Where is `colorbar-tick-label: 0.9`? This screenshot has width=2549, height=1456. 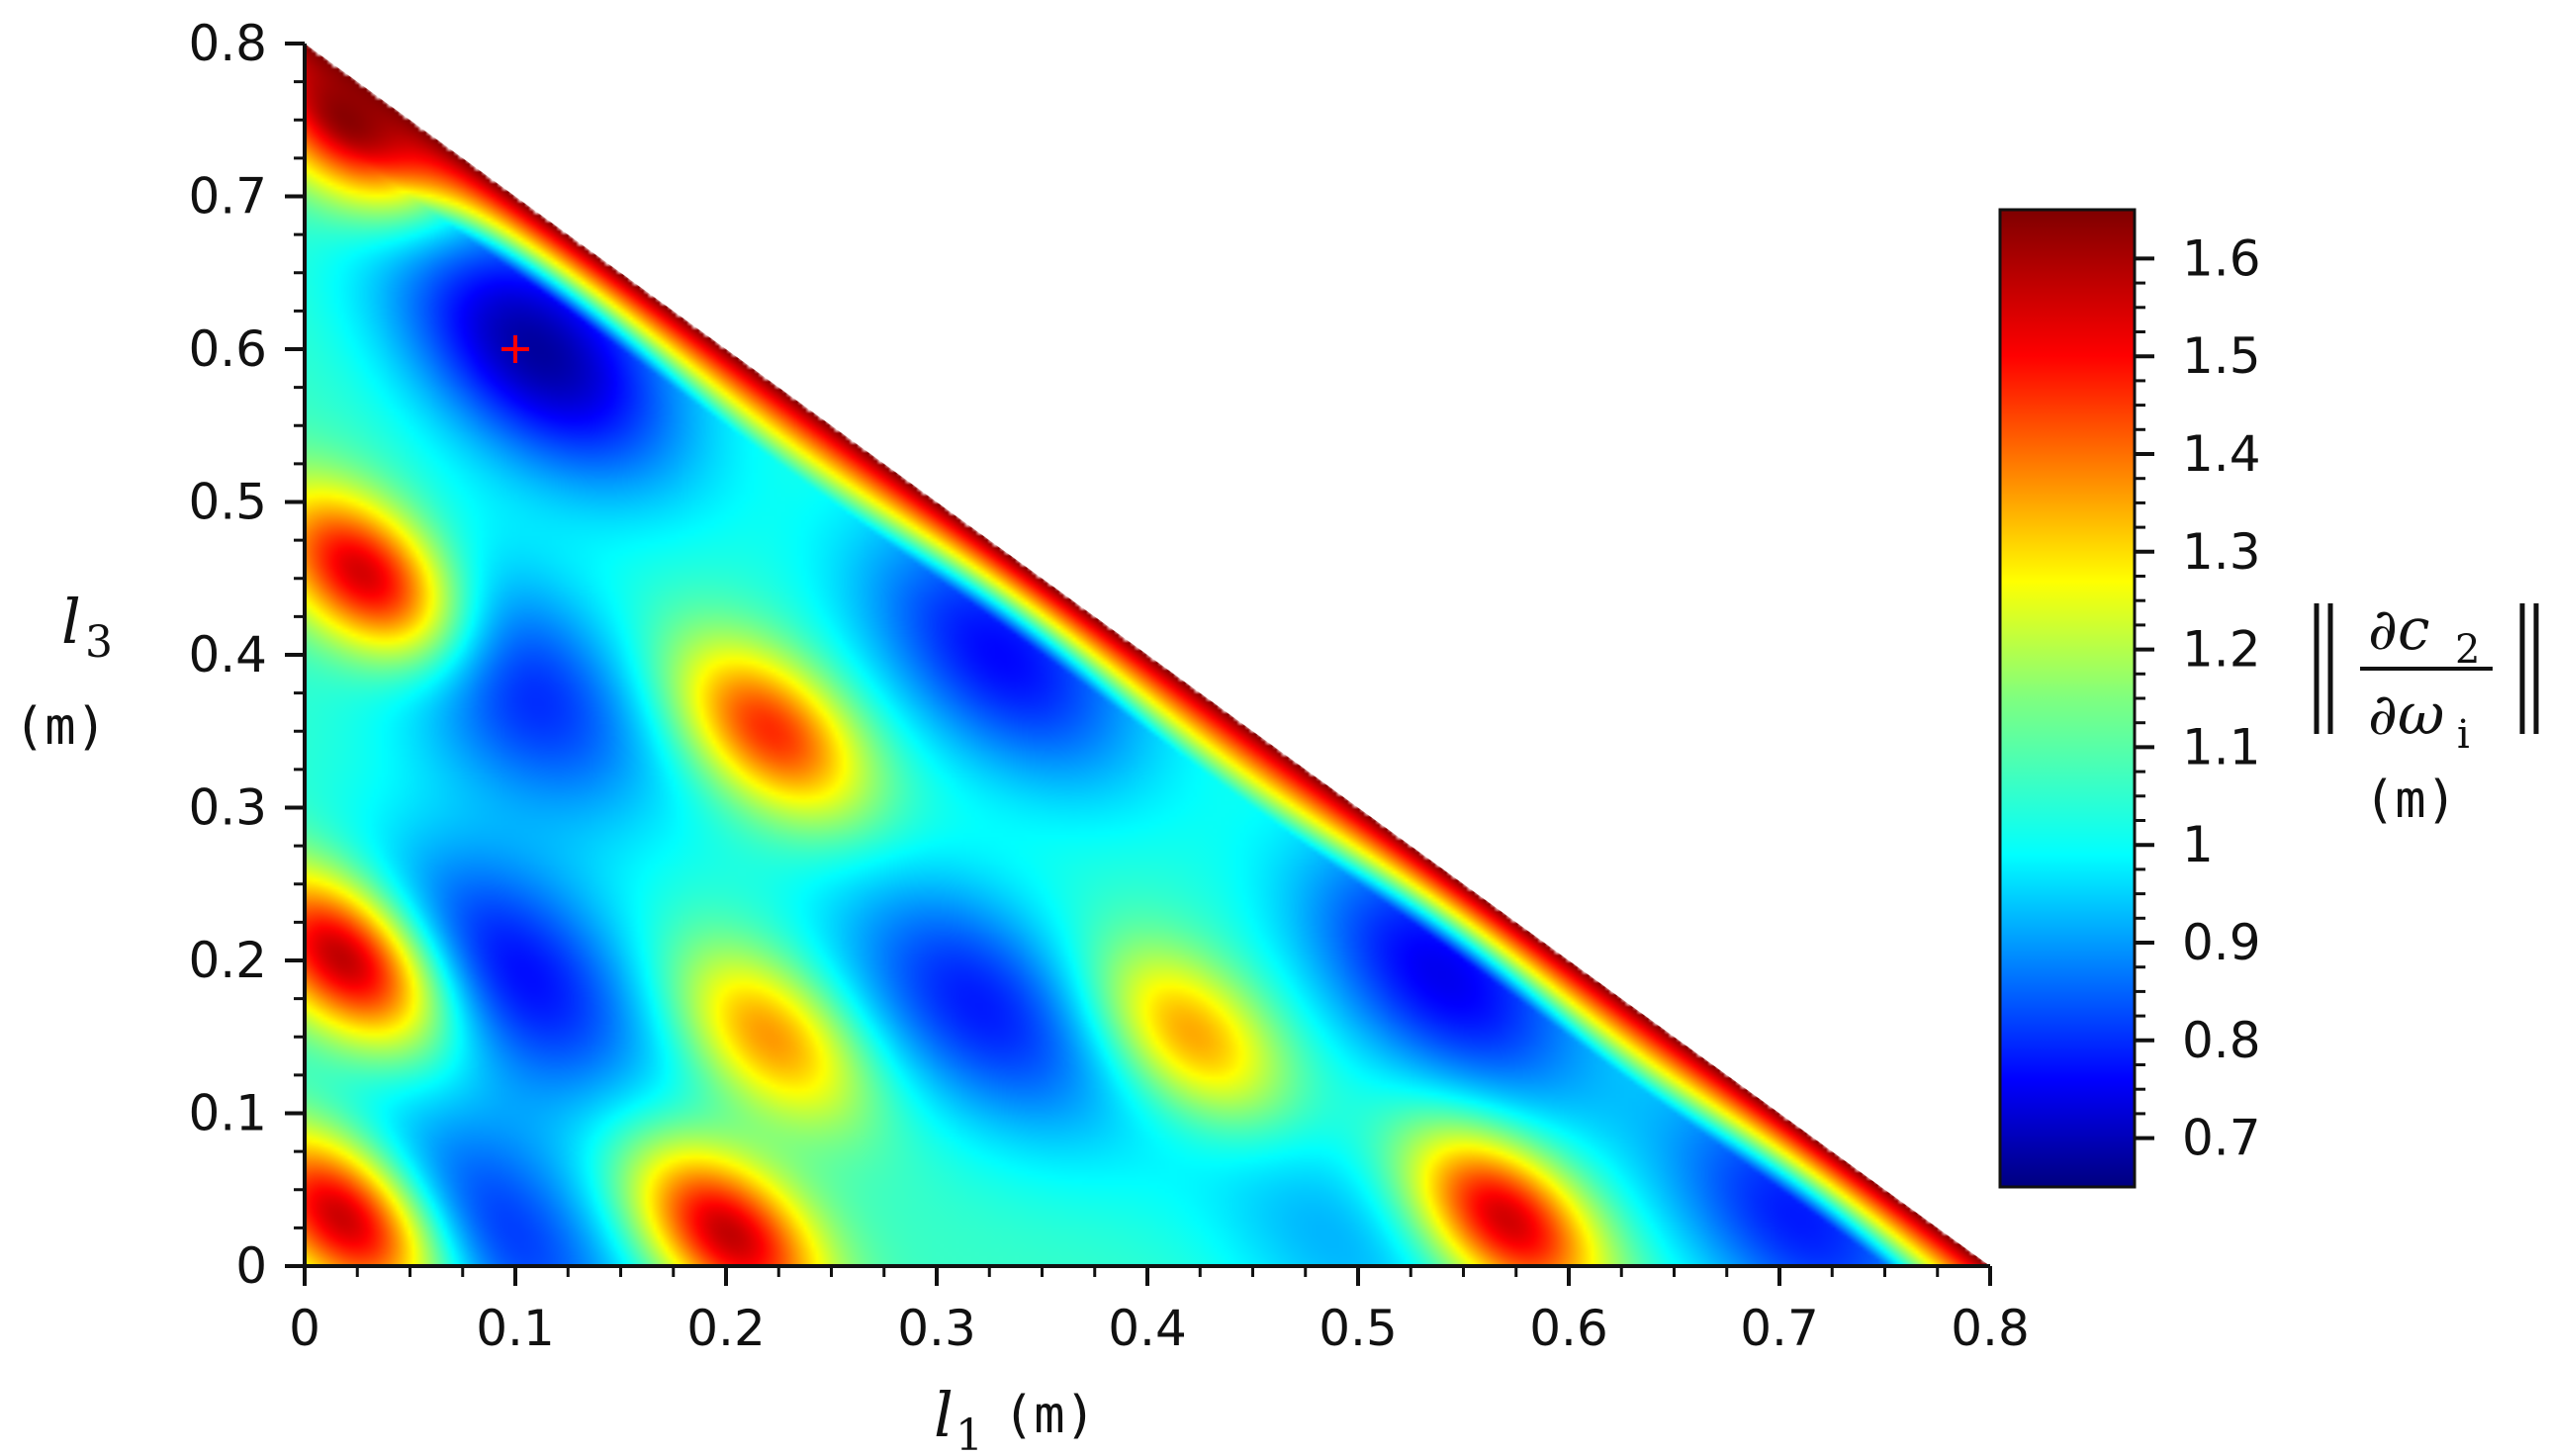 colorbar-tick-label: 0.9 is located at coordinates (2221, 942).